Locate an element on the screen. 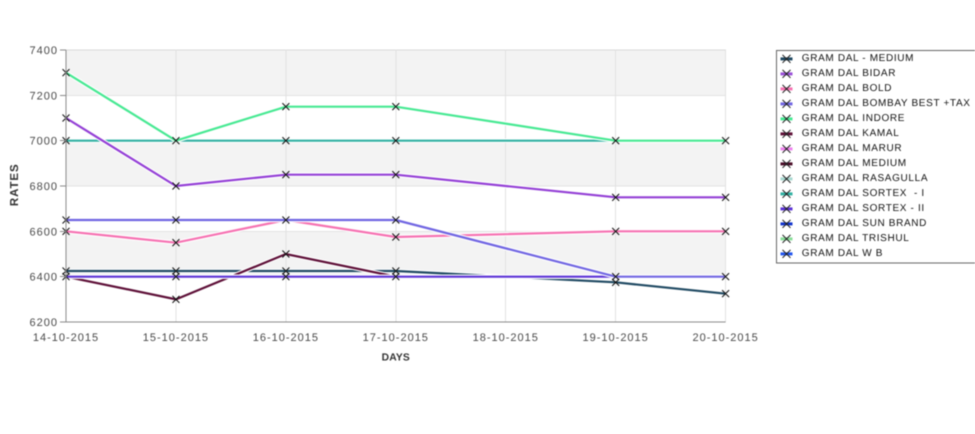  svg-text: GRAM DAL INDORE is located at coordinates (853, 118).